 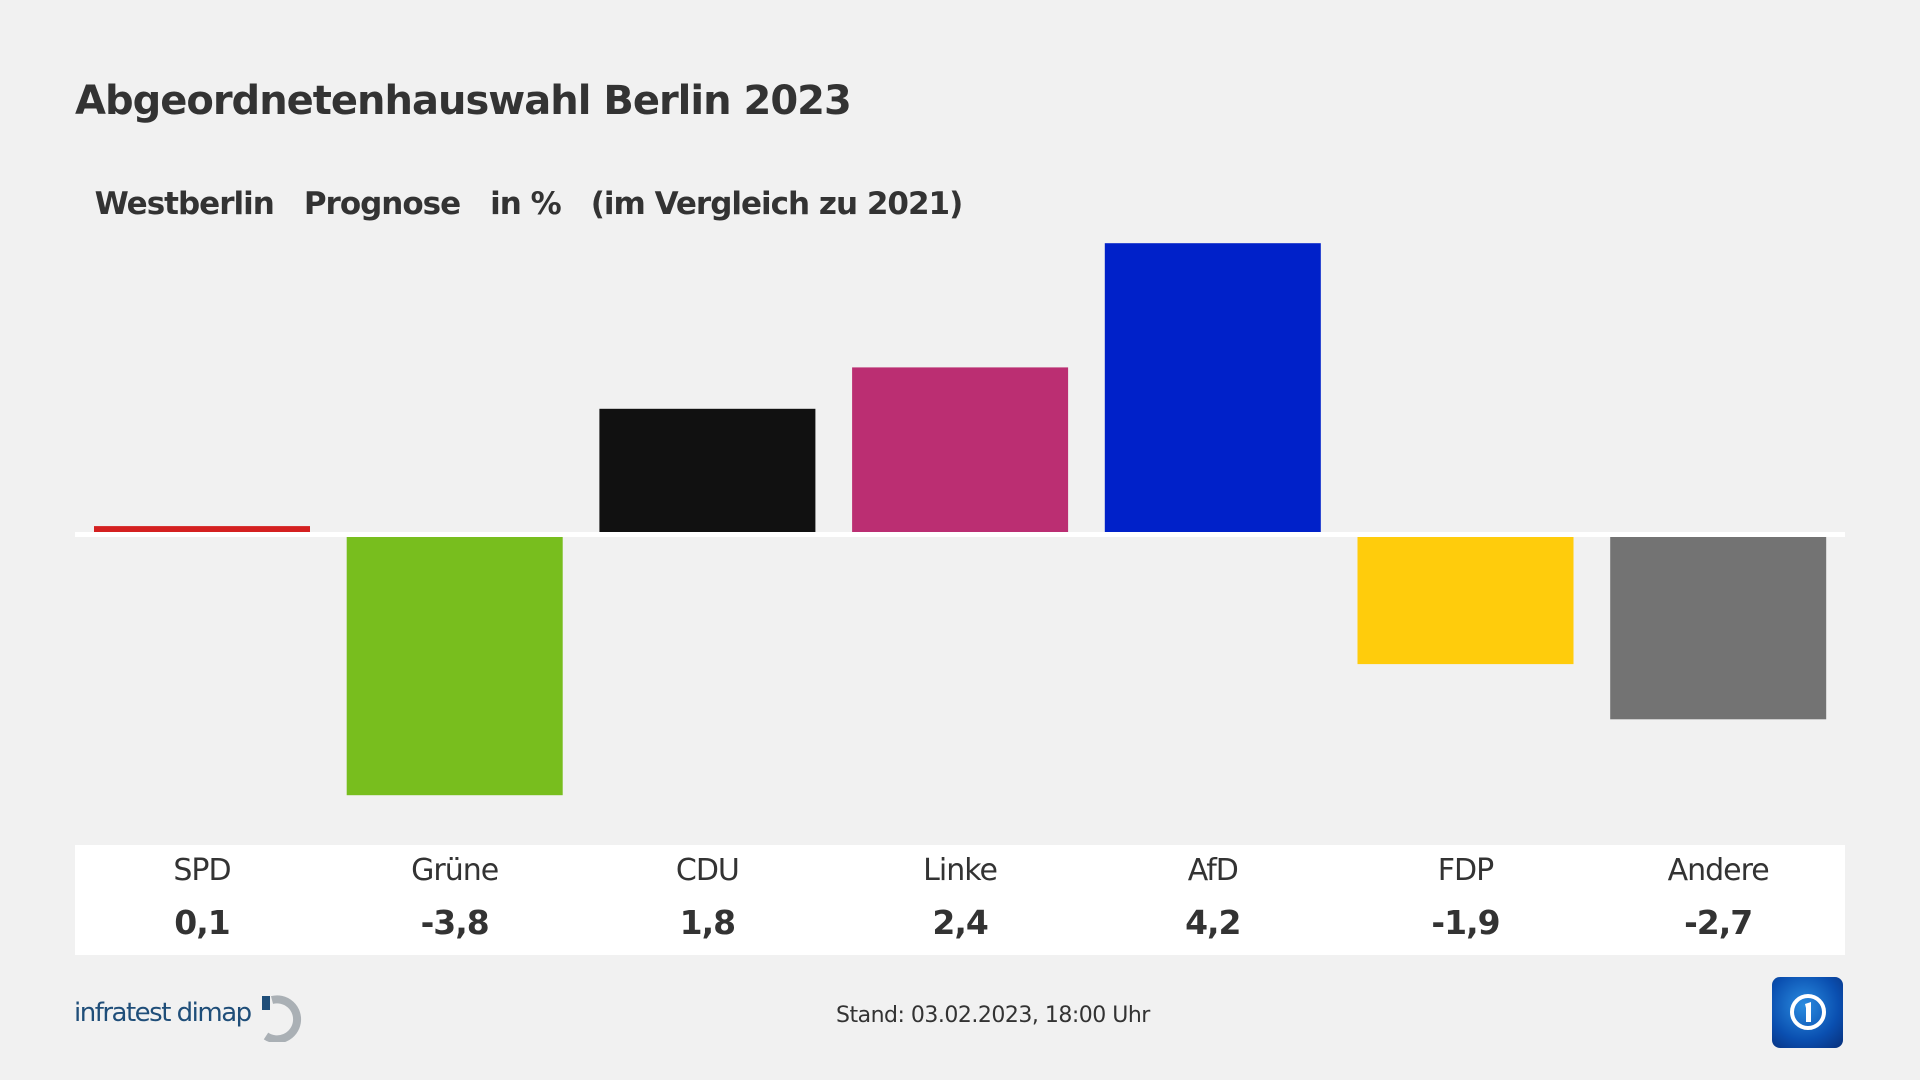 I want to click on value-label: 4,2, so click(x=1213, y=922).